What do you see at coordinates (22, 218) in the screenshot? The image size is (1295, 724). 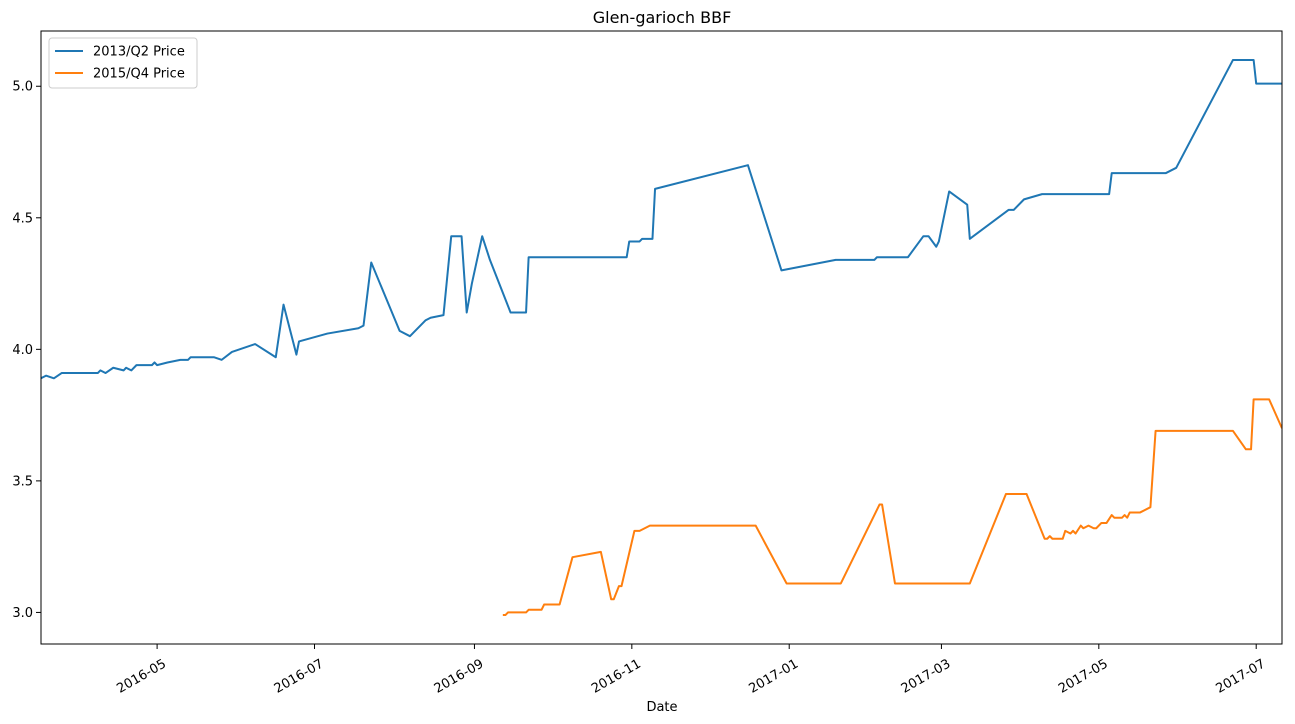 I see `y-tick-label: 4.5` at bounding box center [22, 218].